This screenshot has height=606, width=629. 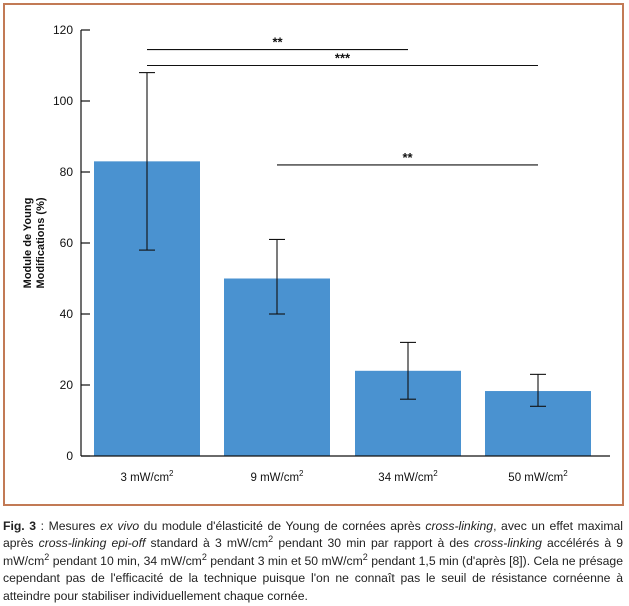 I want to click on caption-text: cross-linking epi-off, so click(x=92, y=543).